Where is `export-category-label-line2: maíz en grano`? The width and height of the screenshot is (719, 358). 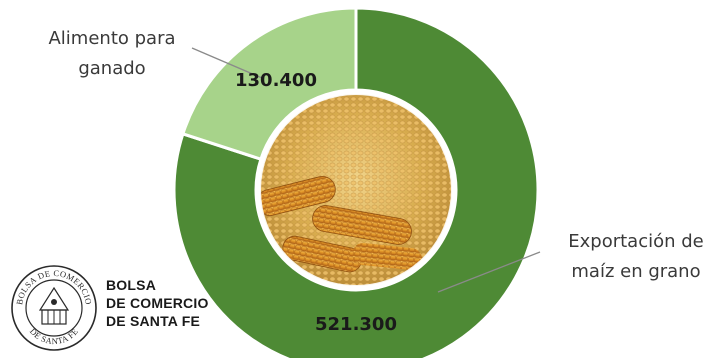 export-category-label-line2: maíz en grano is located at coordinates (635, 271).